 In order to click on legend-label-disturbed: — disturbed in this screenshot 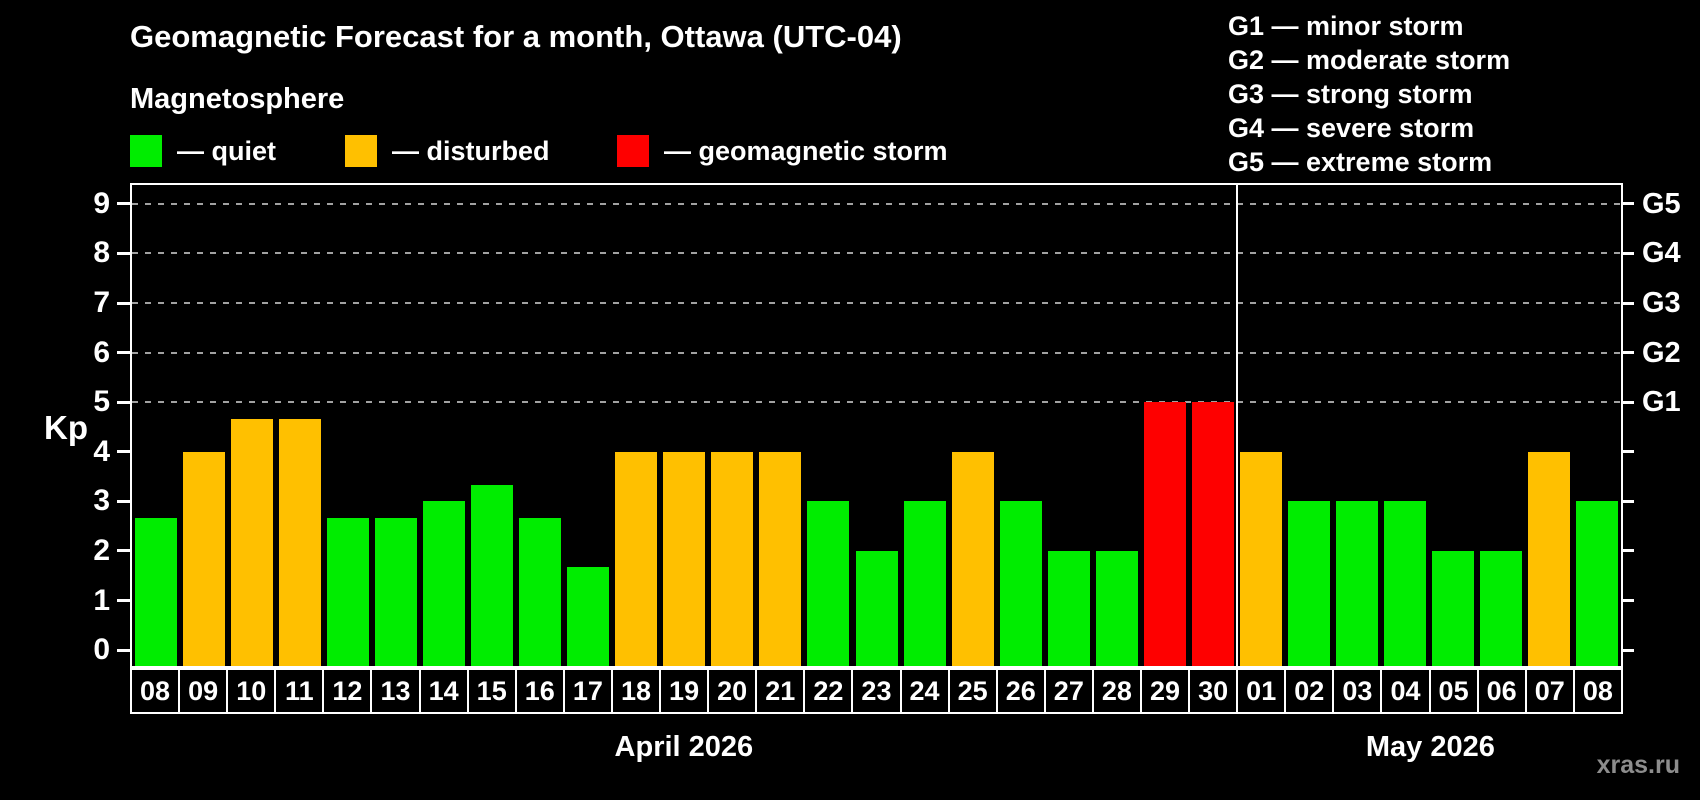, I will do `click(471, 150)`.